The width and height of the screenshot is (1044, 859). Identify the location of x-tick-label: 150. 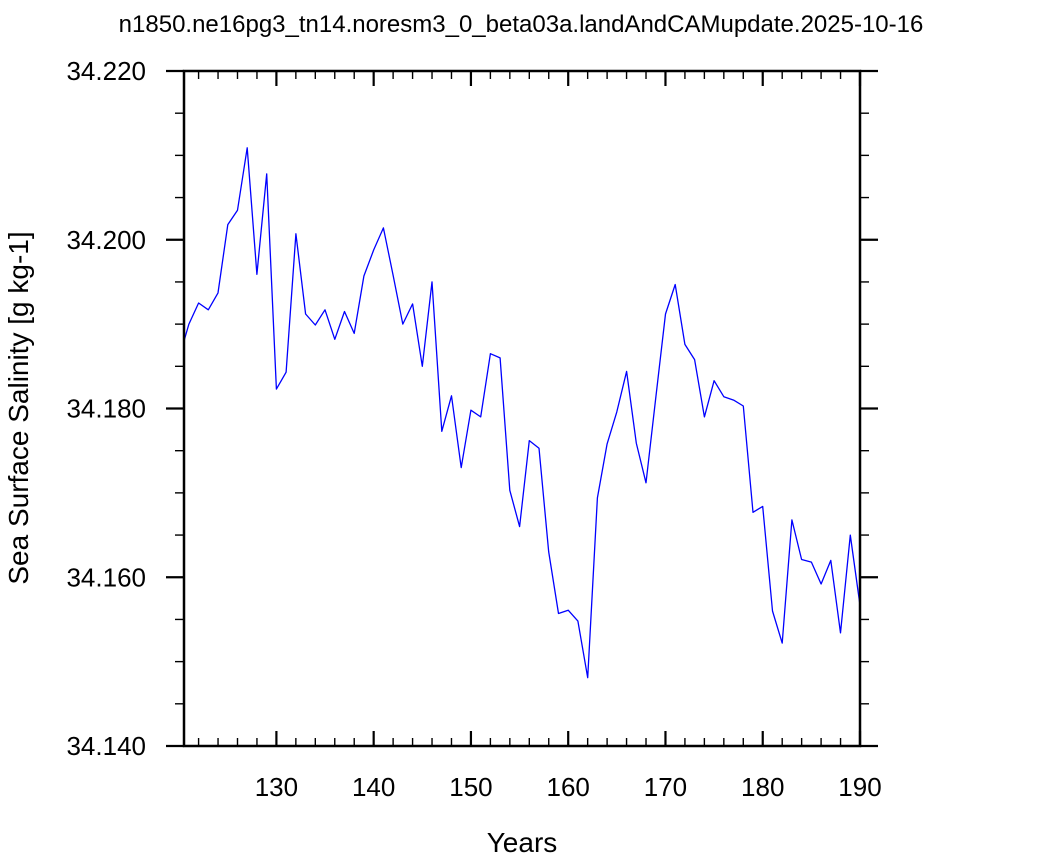
(470, 787).